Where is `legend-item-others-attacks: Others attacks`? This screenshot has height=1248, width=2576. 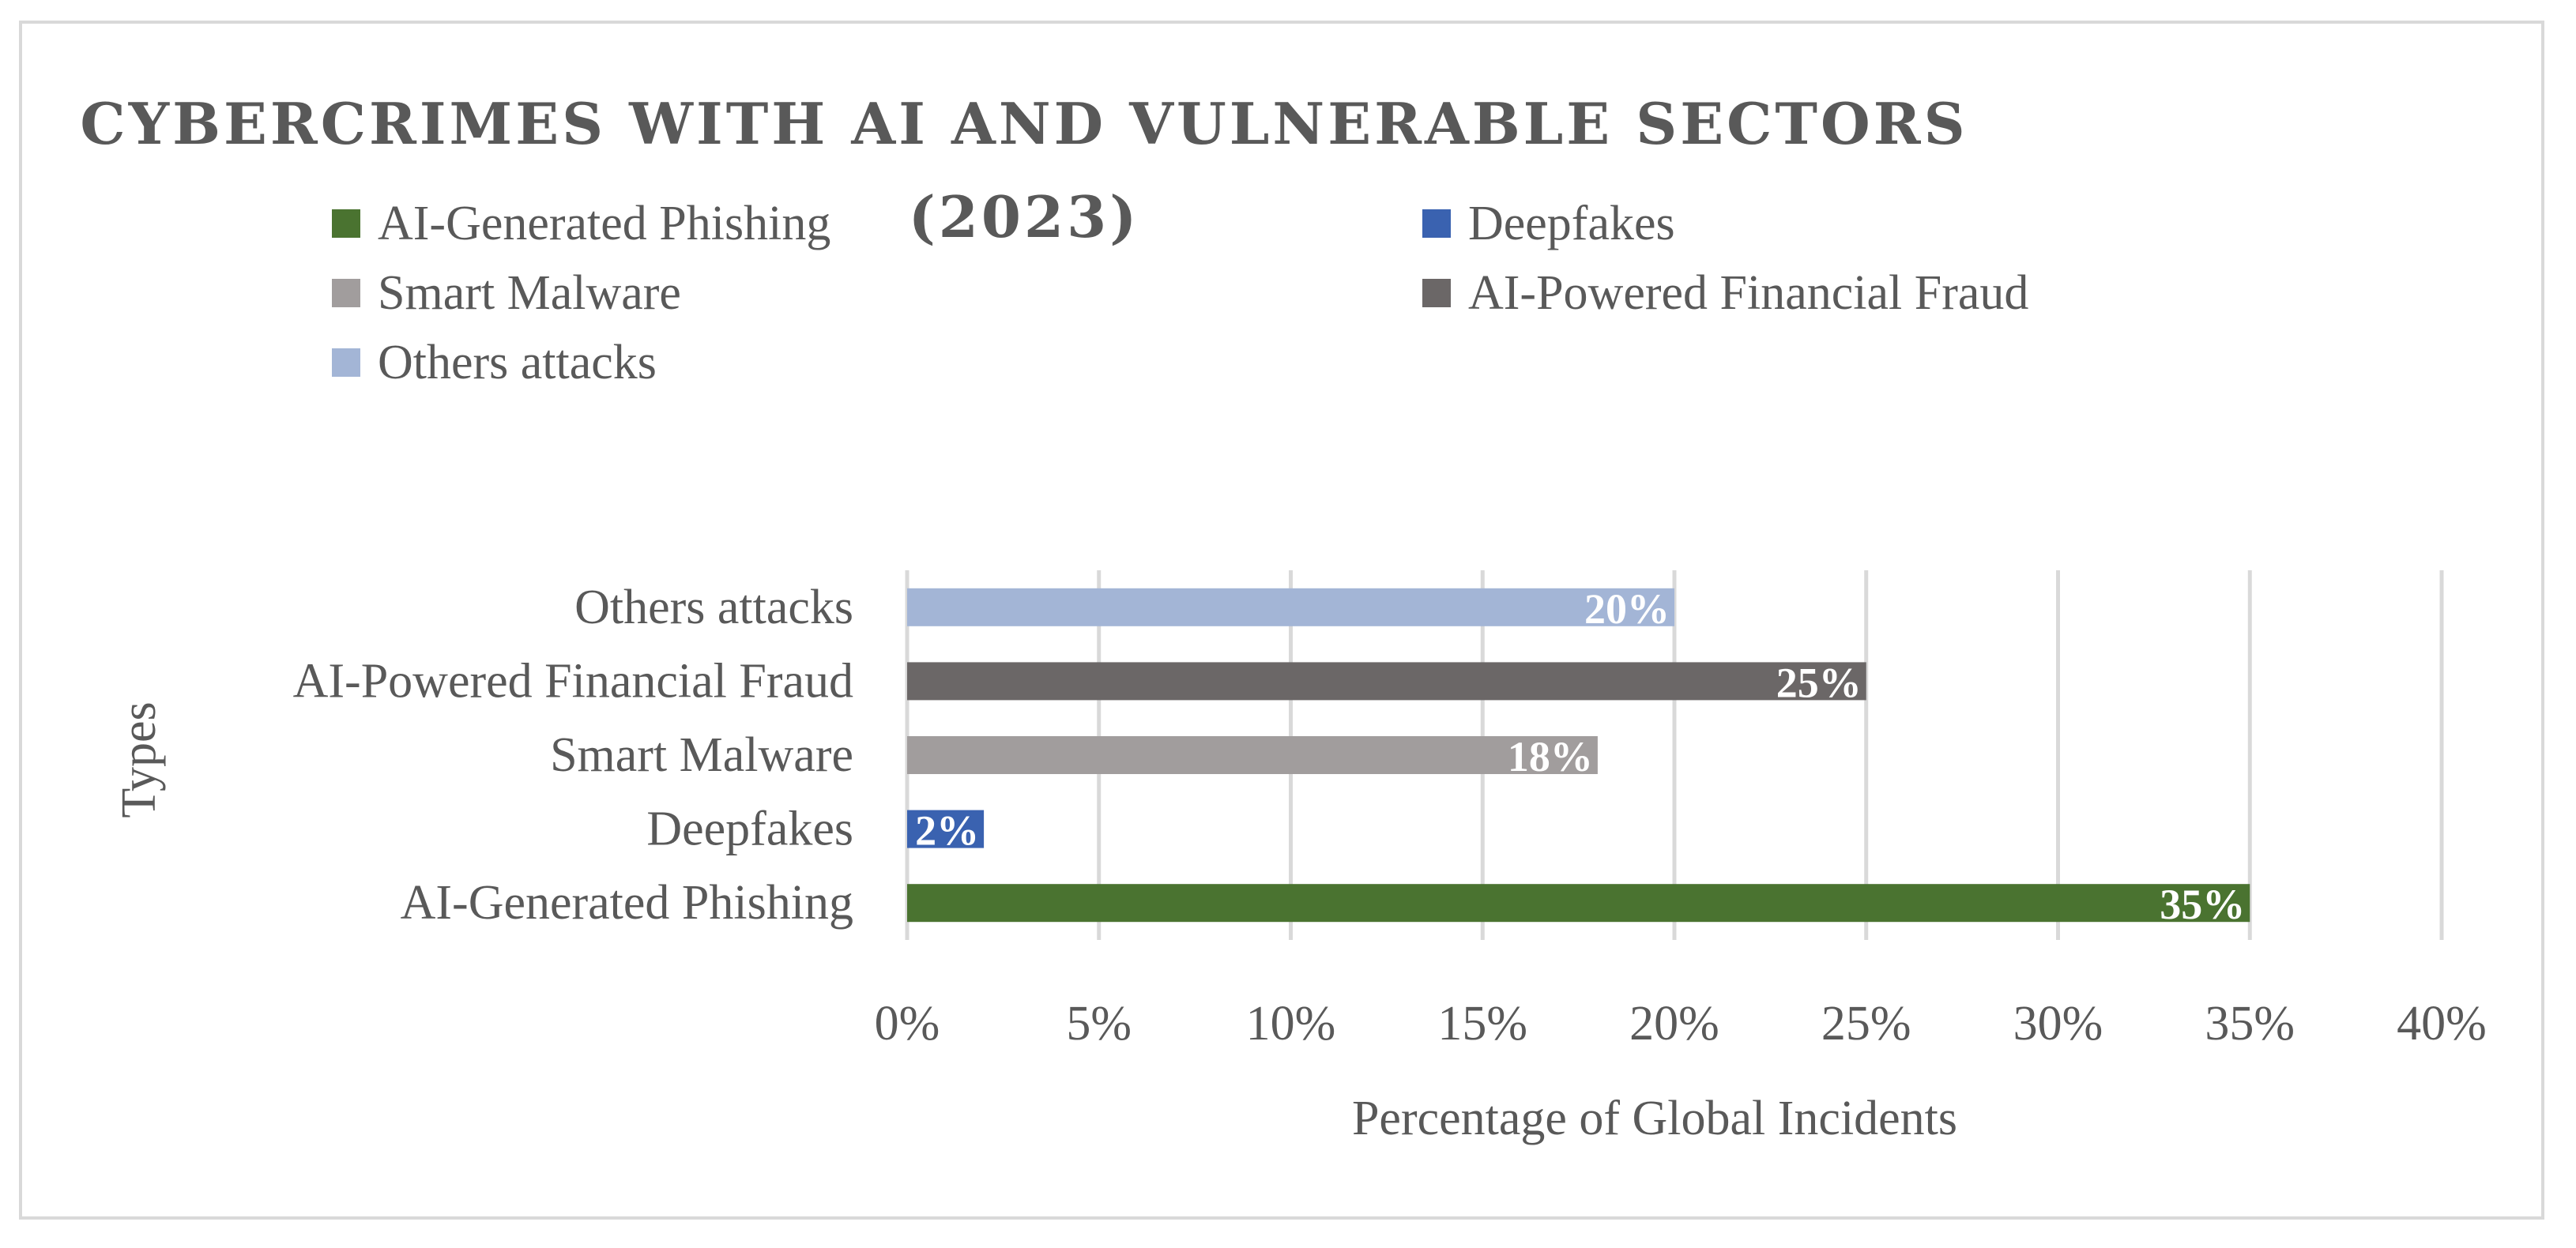 legend-item-others-attacks: Others attacks is located at coordinates (494, 362).